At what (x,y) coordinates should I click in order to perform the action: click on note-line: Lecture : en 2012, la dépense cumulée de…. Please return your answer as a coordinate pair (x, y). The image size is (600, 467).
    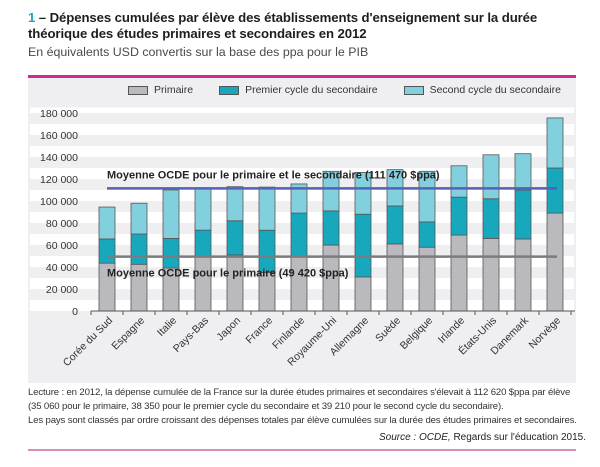
    Looking at the image, I should click on (299, 392).